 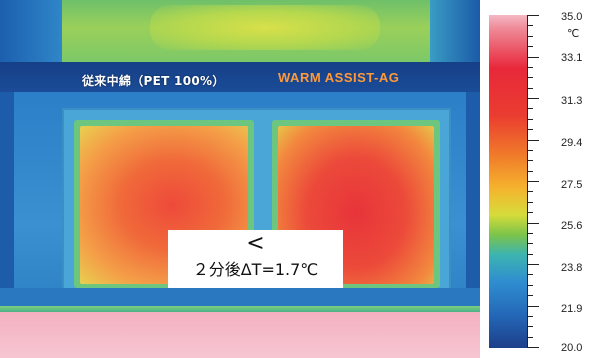 I want to click on comparison-box: < ２分後ΔT=1.7℃, so click(x=255, y=259).